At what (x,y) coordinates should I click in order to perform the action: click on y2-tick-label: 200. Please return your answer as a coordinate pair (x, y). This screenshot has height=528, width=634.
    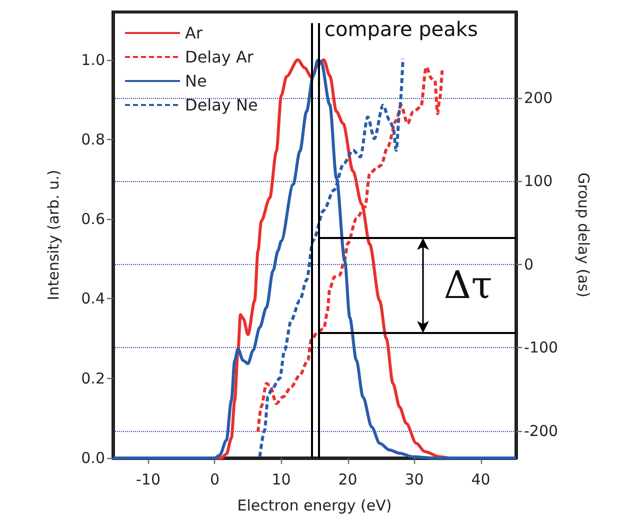
    Looking at the image, I should click on (538, 97).